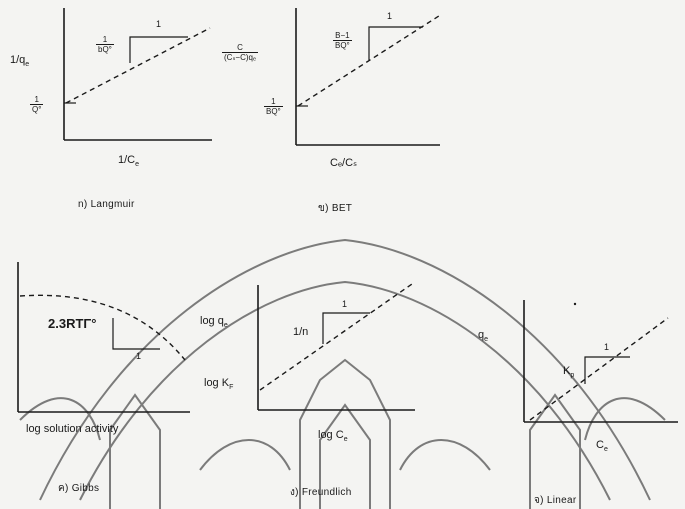 The image size is (685, 509). Describe the element at coordinates (575, 304) in the screenshot. I see `linear-stray-dot` at that location.